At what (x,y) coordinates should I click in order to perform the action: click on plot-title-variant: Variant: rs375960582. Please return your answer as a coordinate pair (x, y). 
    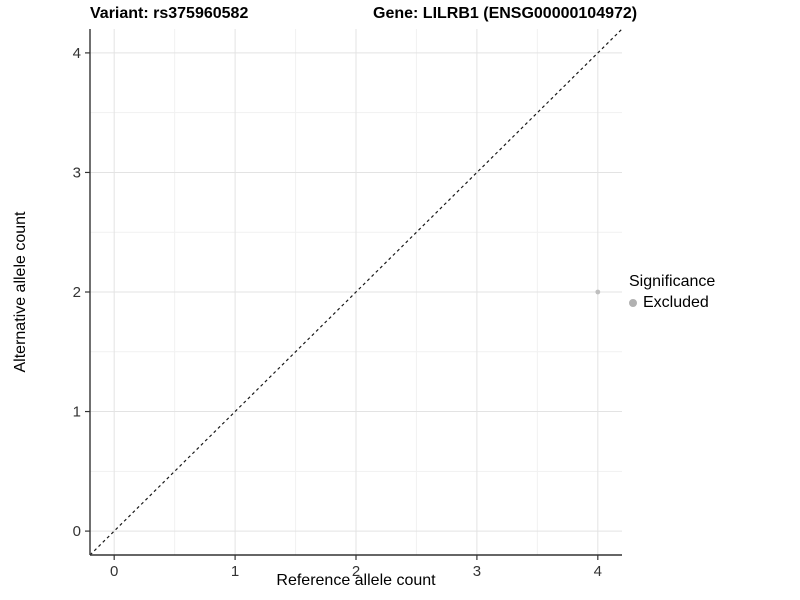
    Looking at the image, I should click on (169, 13).